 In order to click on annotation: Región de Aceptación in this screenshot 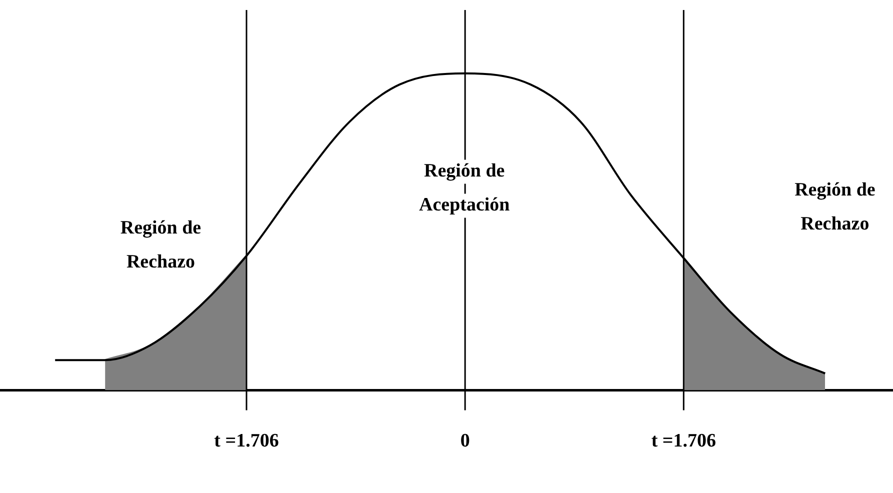, I will do `click(464, 188)`.